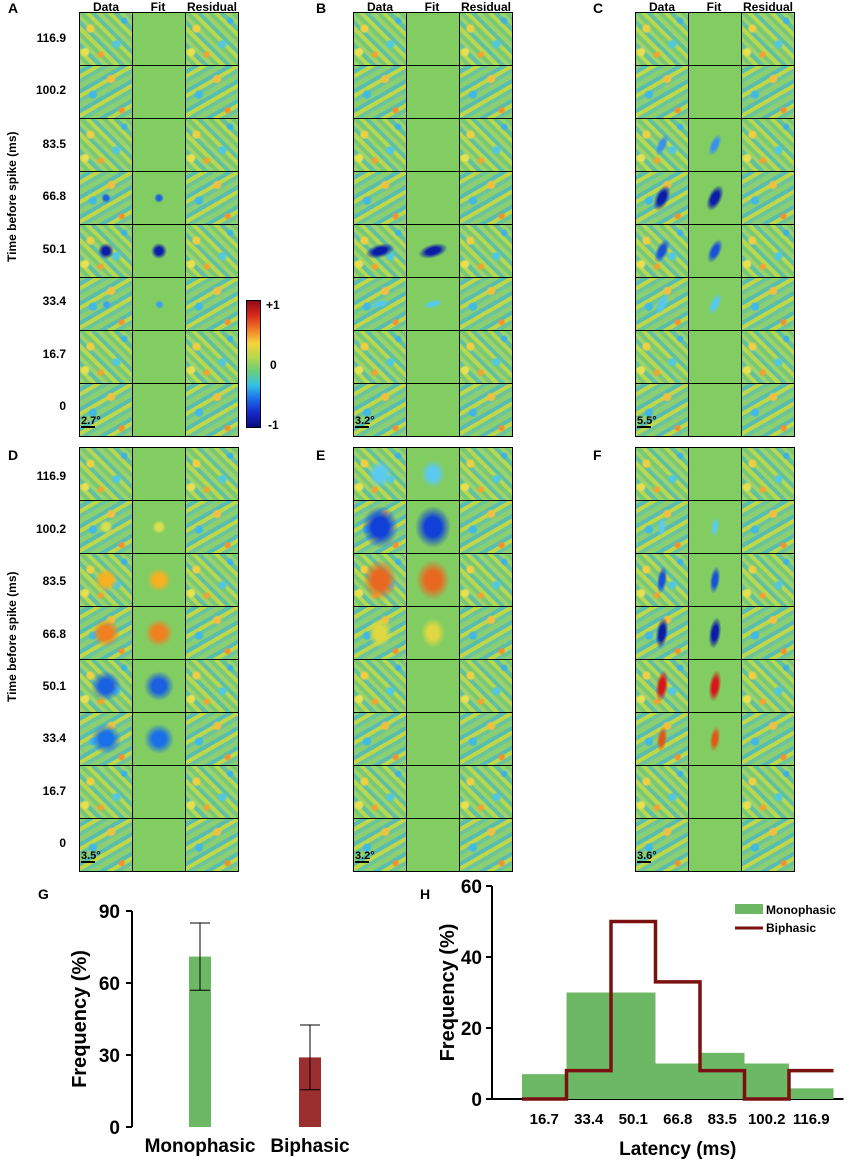 This screenshot has height=1162, width=856. What do you see at coordinates (54, 301) in the screenshot?
I see `time-tick: 33.4` at bounding box center [54, 301].